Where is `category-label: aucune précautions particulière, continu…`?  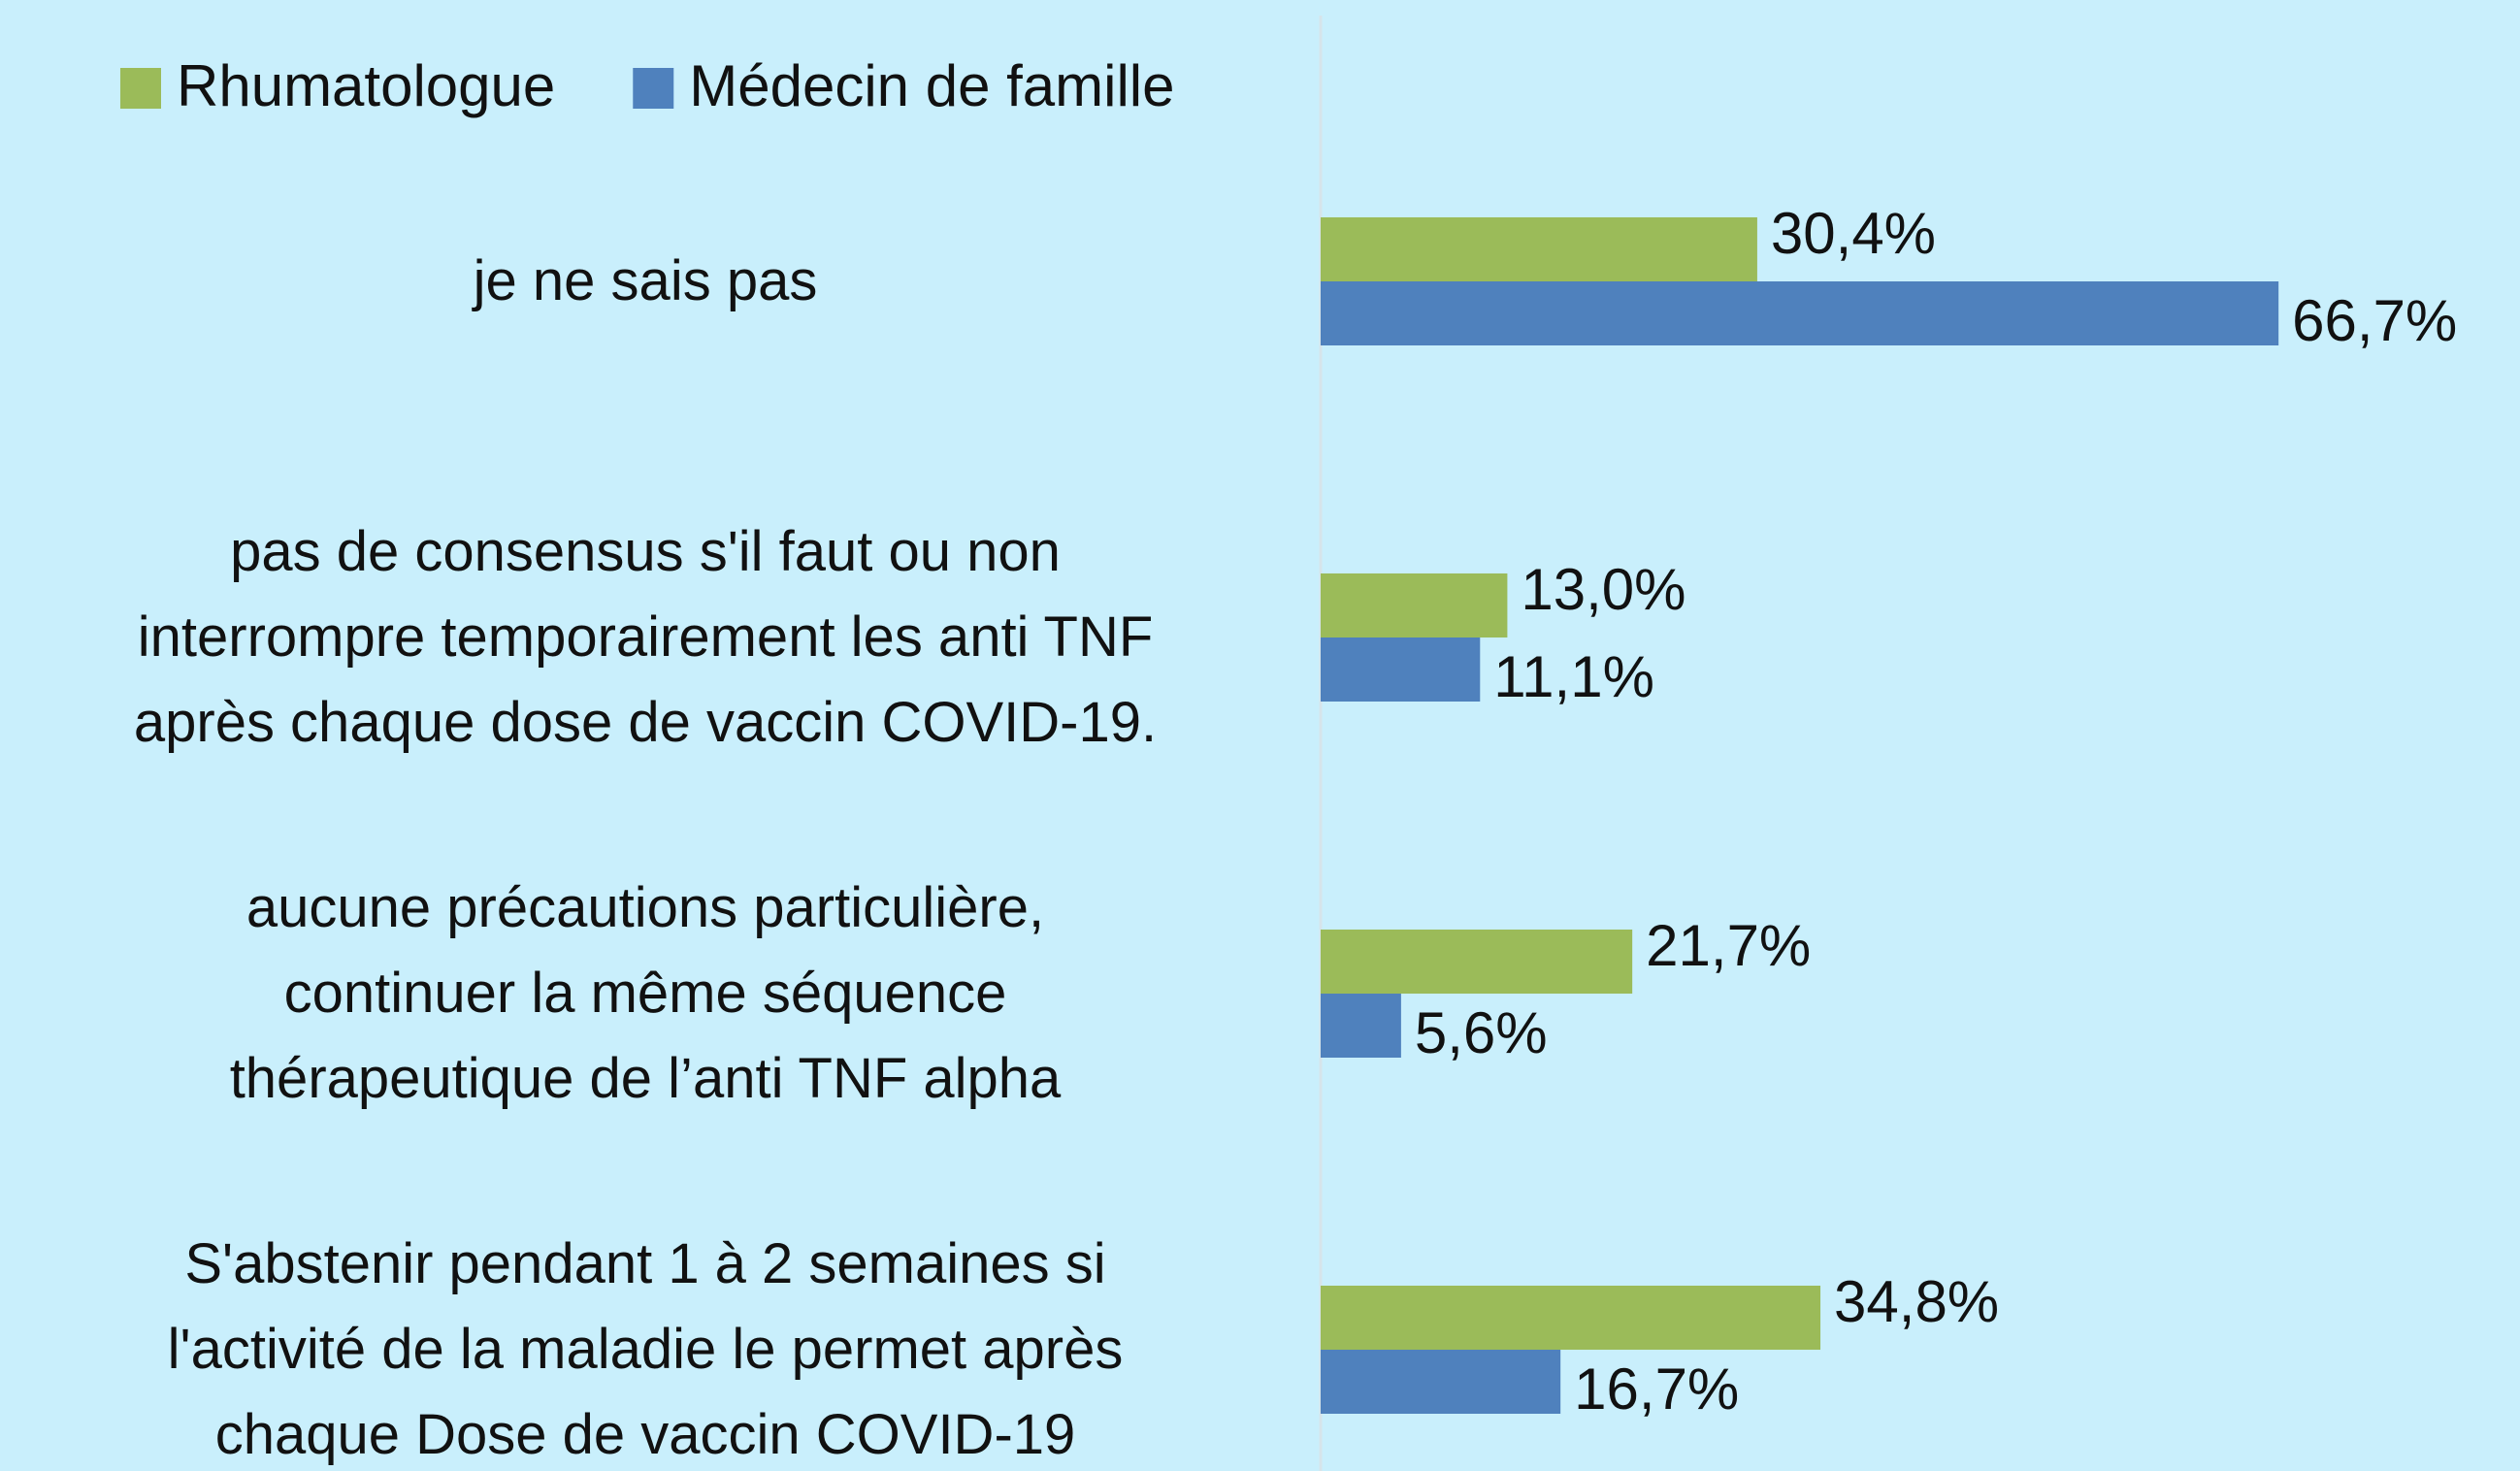
category-label: aucune précautions particulière, continu… is located at coordinates (645, 993).